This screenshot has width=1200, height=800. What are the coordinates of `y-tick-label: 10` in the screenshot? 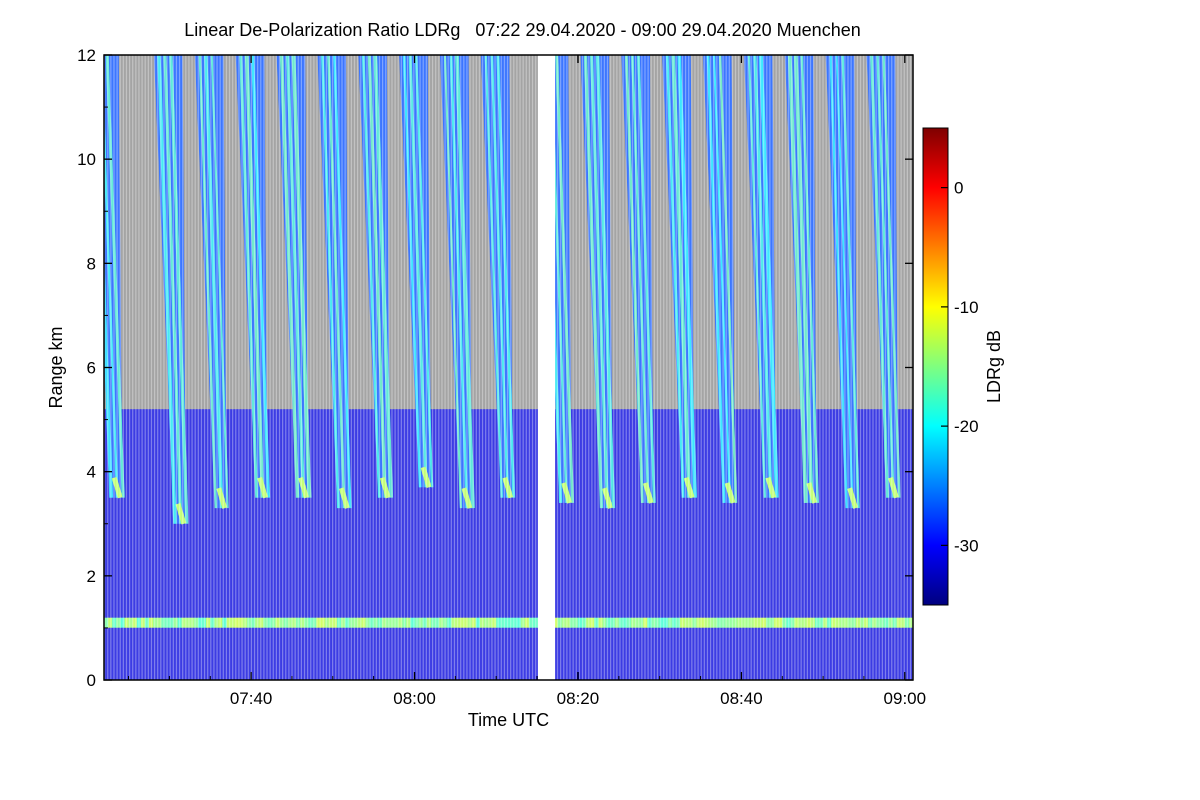 It's located at (86, 159).